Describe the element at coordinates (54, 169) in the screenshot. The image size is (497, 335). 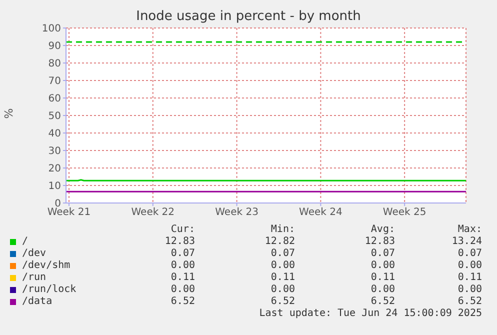
I see `y-tick-label: 20` at that location.